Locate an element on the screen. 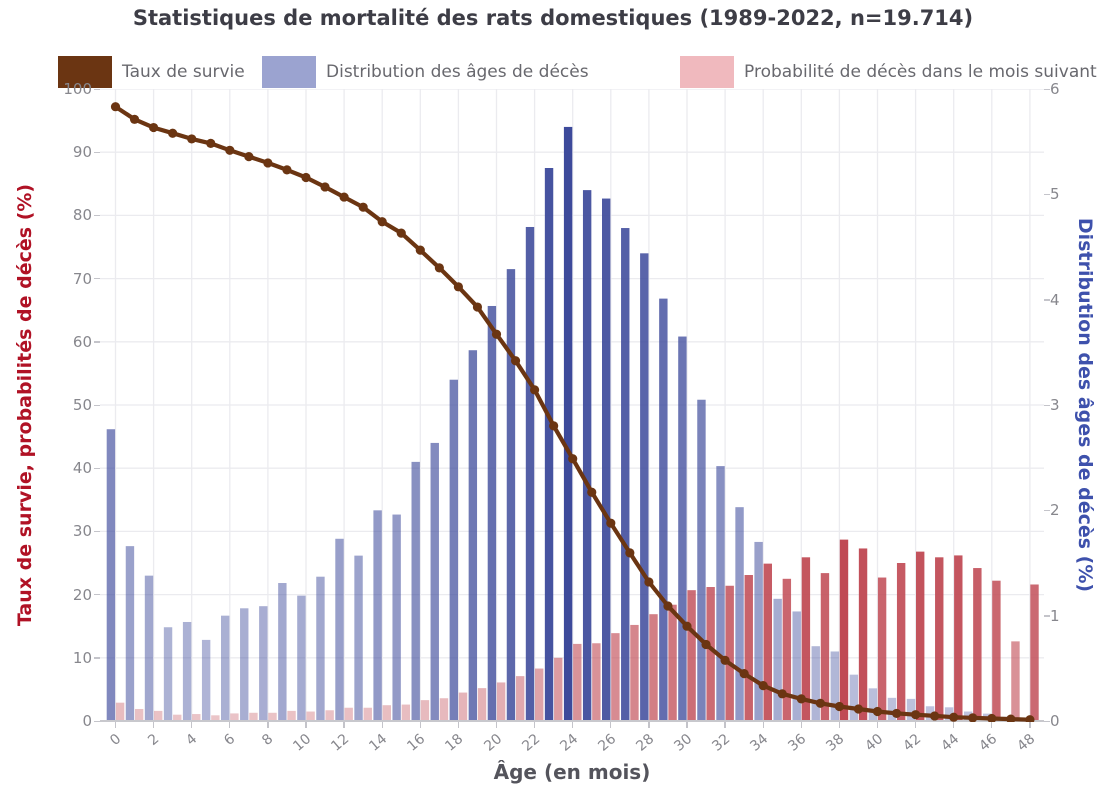 This screenshot has width=1106, height=800. x-tick-label: 40 is located at coordinates (873, 743).